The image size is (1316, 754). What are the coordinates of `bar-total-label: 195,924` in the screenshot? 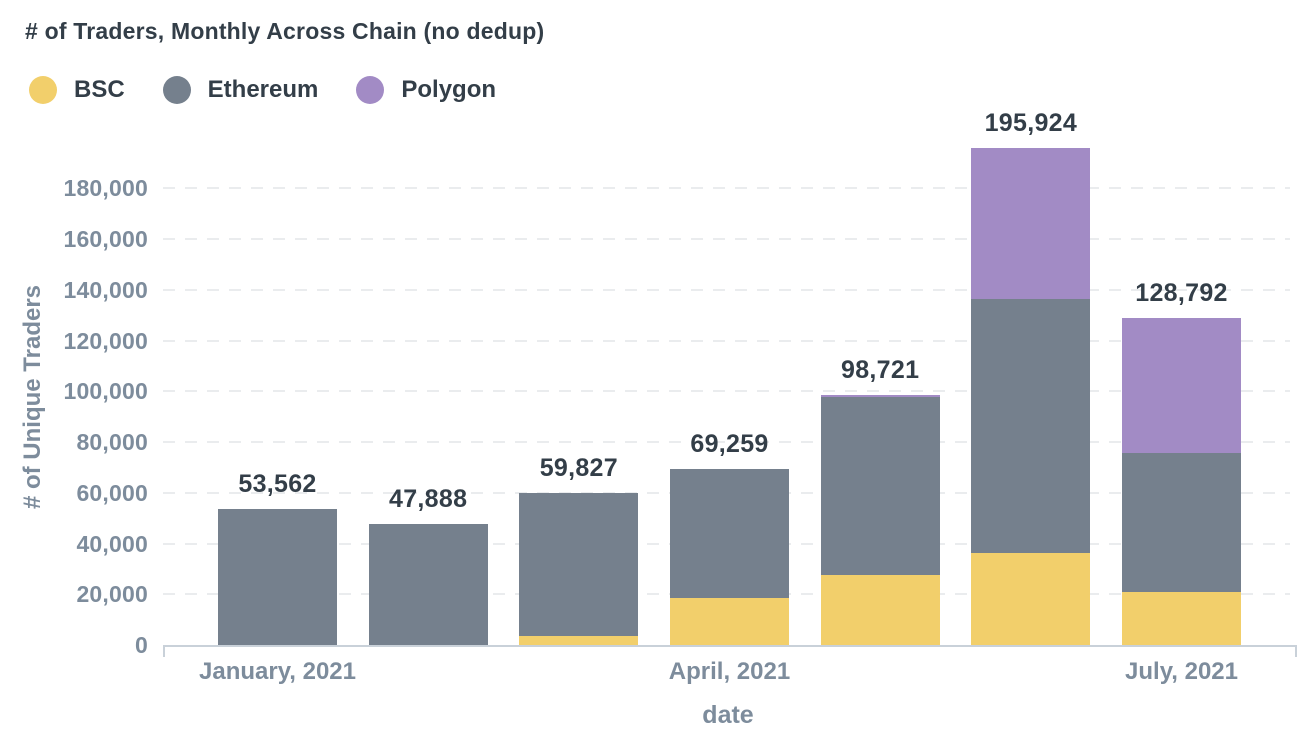 It's located at (1031, 123).